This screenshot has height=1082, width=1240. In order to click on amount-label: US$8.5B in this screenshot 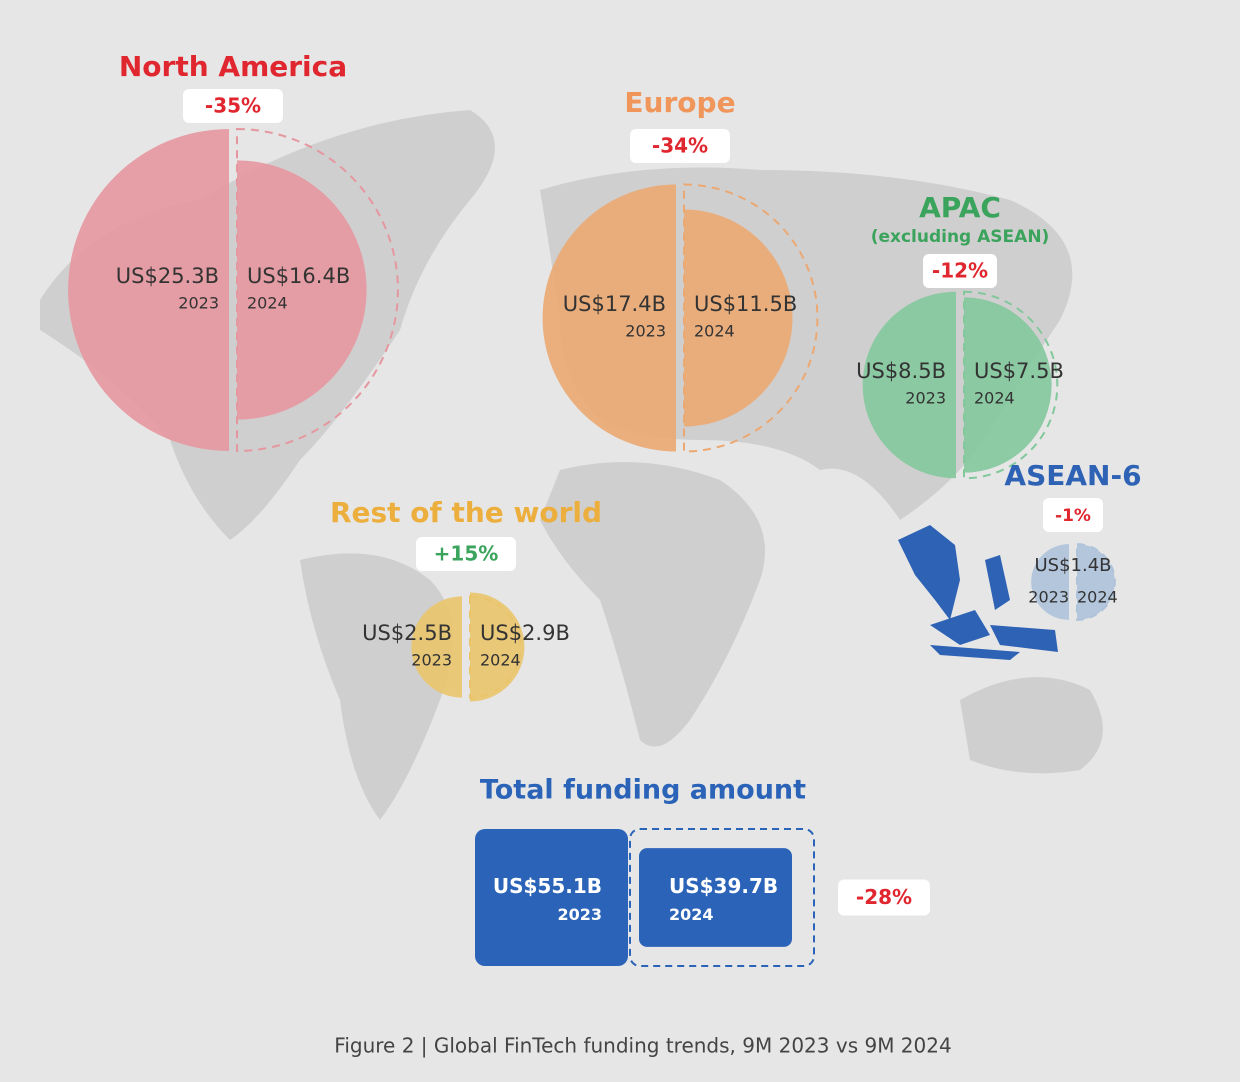, I will do `click(901, 371)`.